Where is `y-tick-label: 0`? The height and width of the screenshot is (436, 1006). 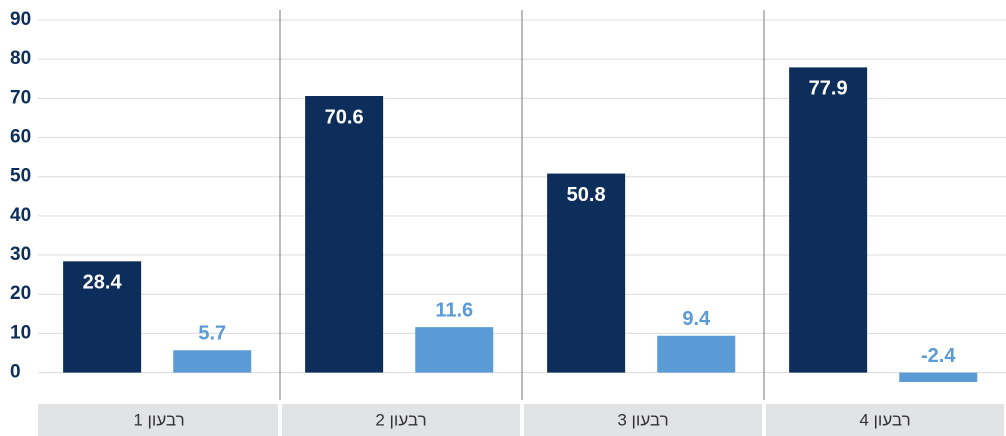
y-tick-label: 0 is located at coordinates (15, 372).